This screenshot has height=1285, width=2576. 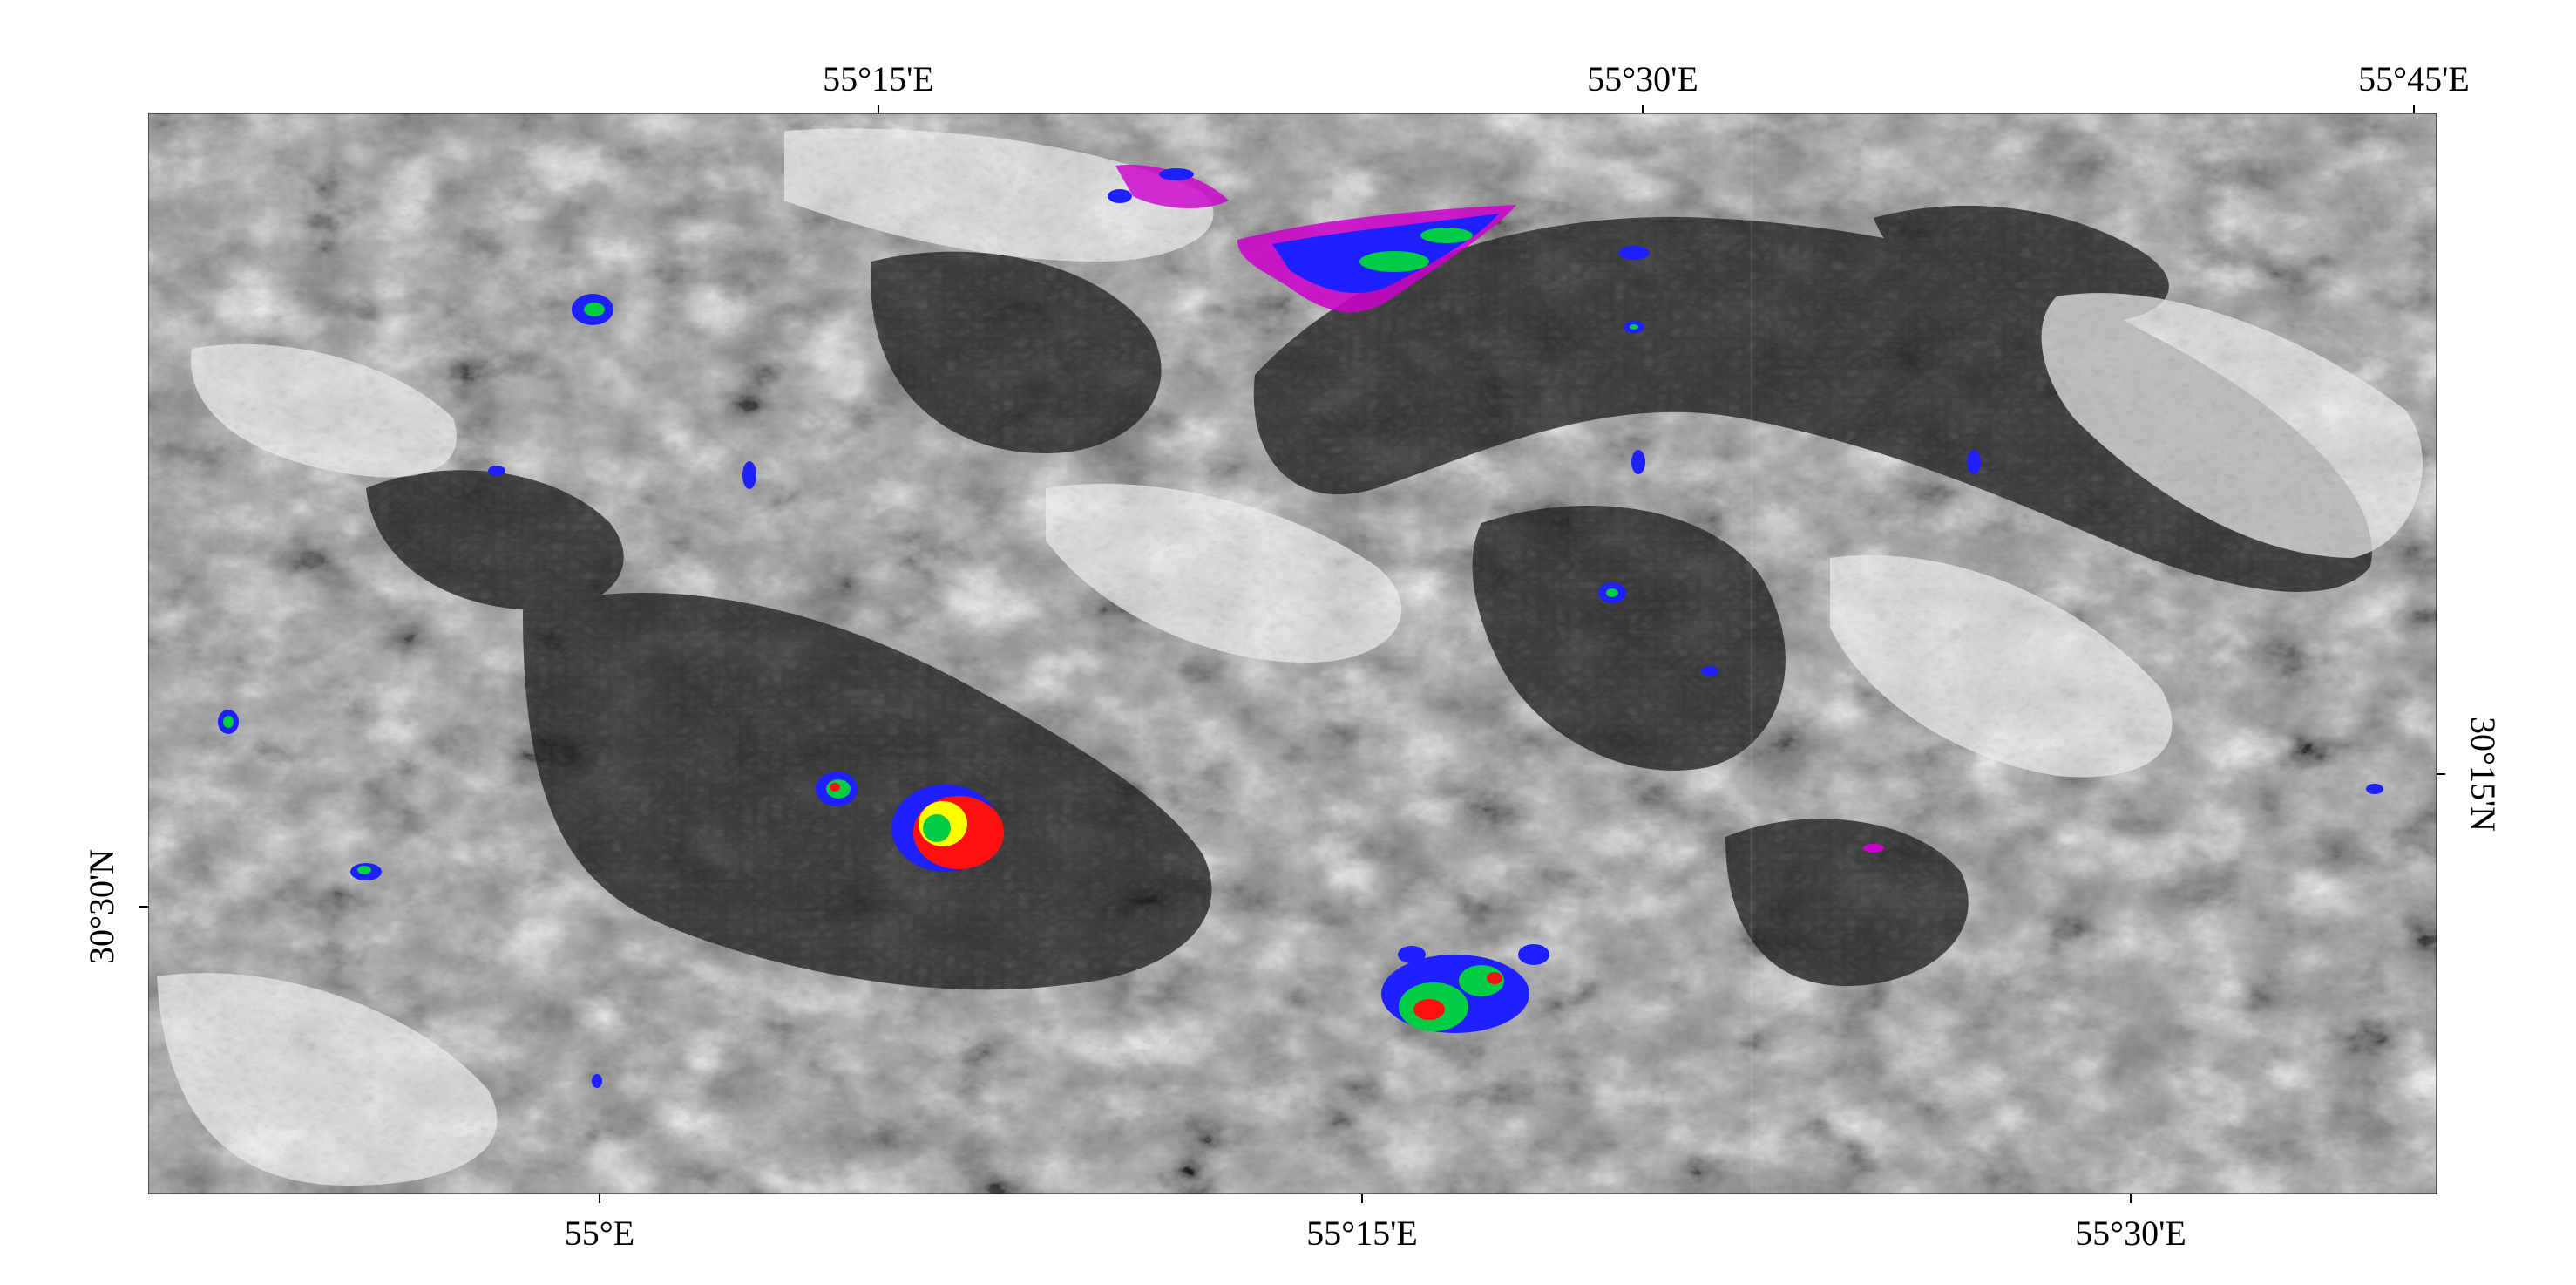 I want to click on anomaly-north-streak, so click(x=1316, y=239).